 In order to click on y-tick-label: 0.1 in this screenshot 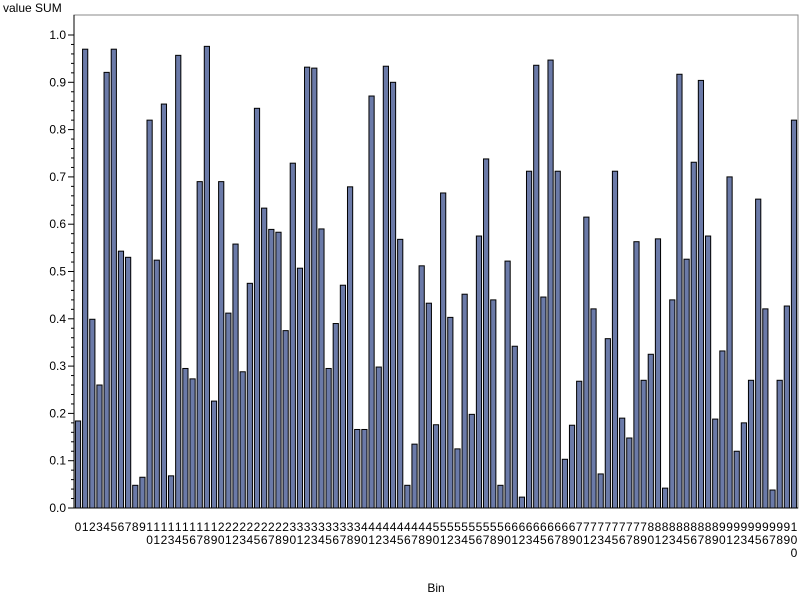, I will do `click(57, 461)`.